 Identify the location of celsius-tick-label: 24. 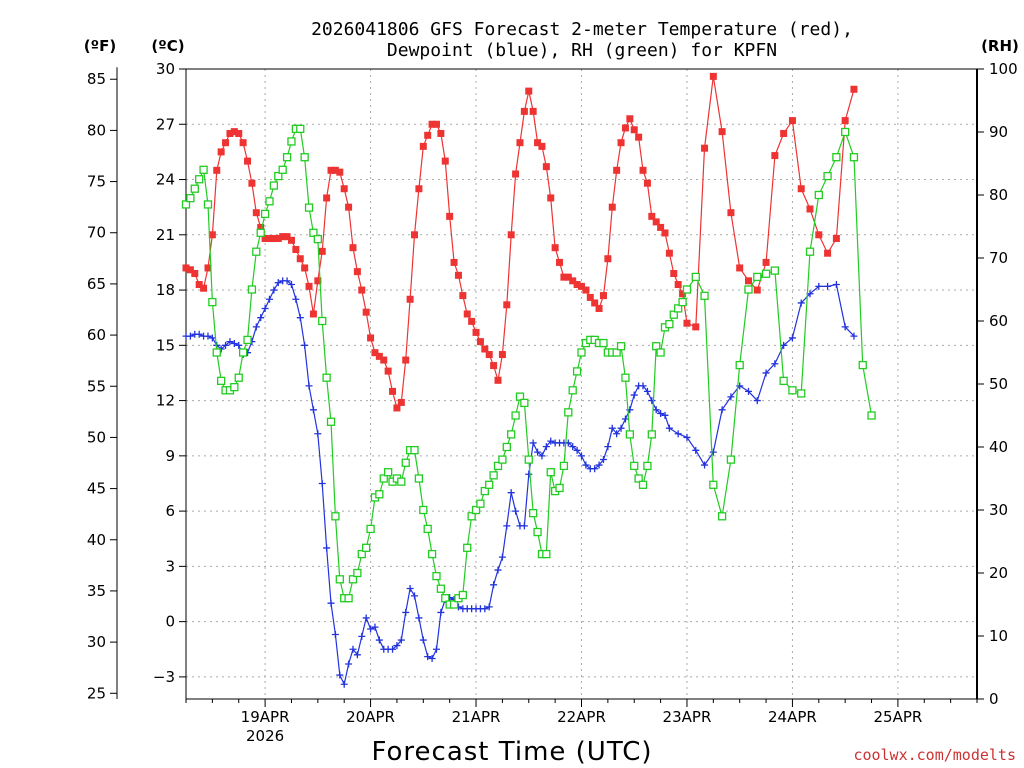
(165, 180).